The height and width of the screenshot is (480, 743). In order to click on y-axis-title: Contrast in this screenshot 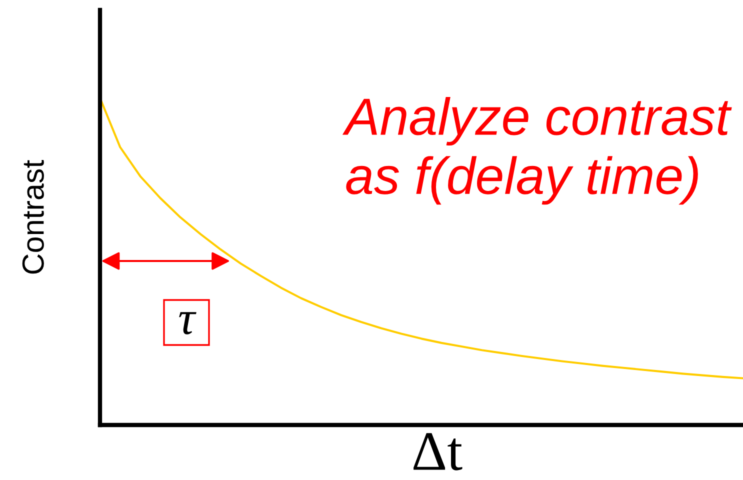, I will do `click(33, 217)`.